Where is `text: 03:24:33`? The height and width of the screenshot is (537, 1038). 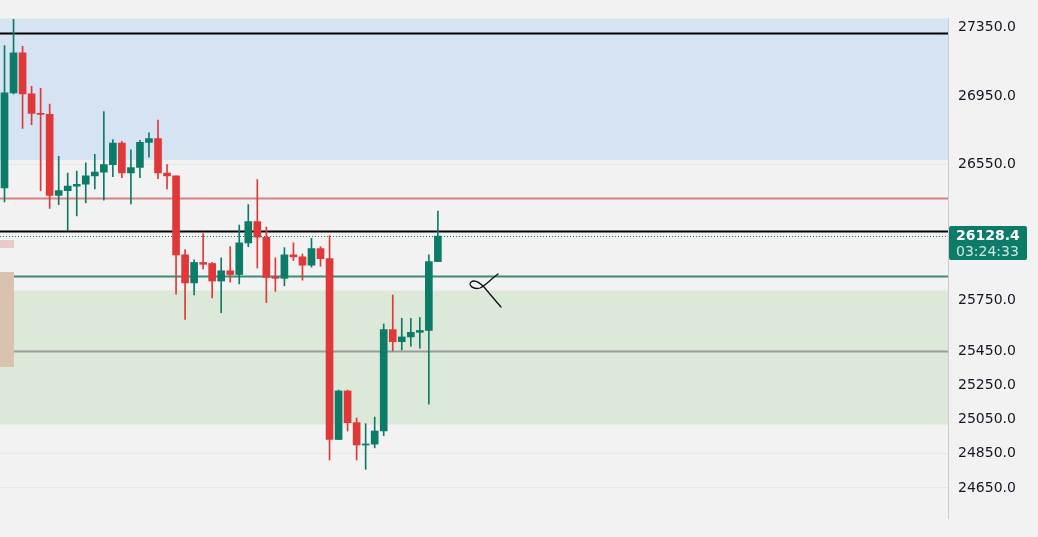
text: 03:24:33 is located at coordinates (987, 250).